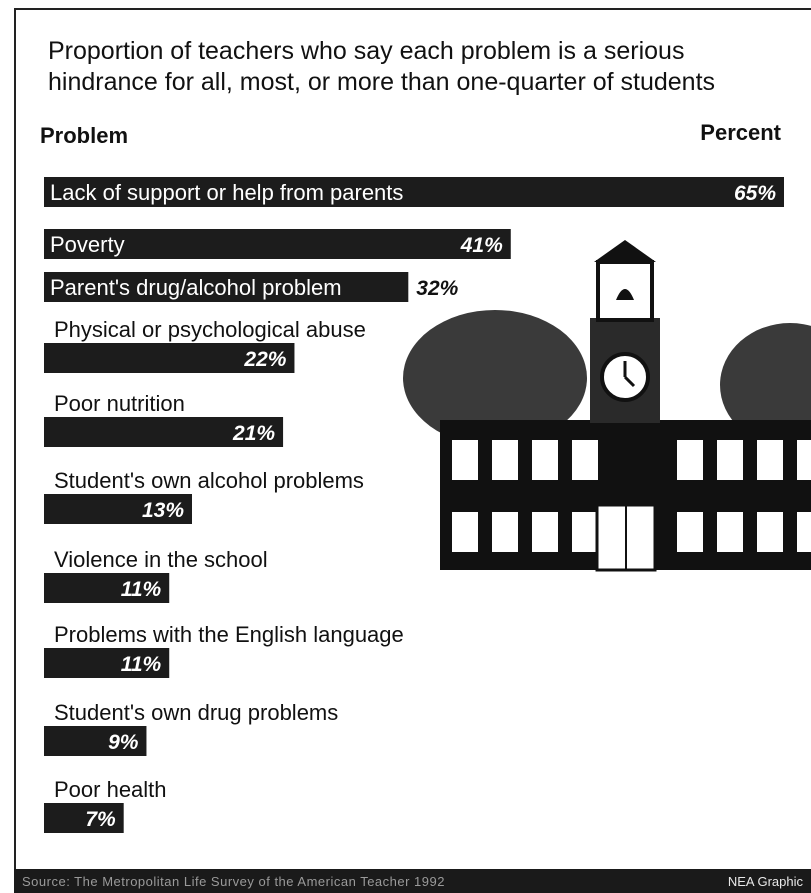  What do you see at coordinates (84, 135) in the screenshot?
I see `problem-column-header: Problem` at bounding box center [84, 135].